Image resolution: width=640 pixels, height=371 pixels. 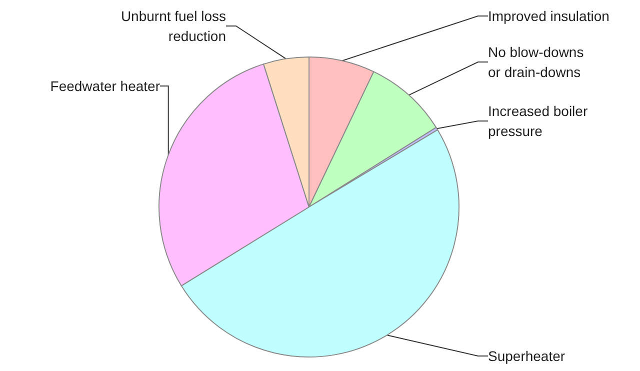 What do you see at coordinates (527, 356) in the screenshot?
I see `slice-label: Superheater` at bounding box center [527, 356].